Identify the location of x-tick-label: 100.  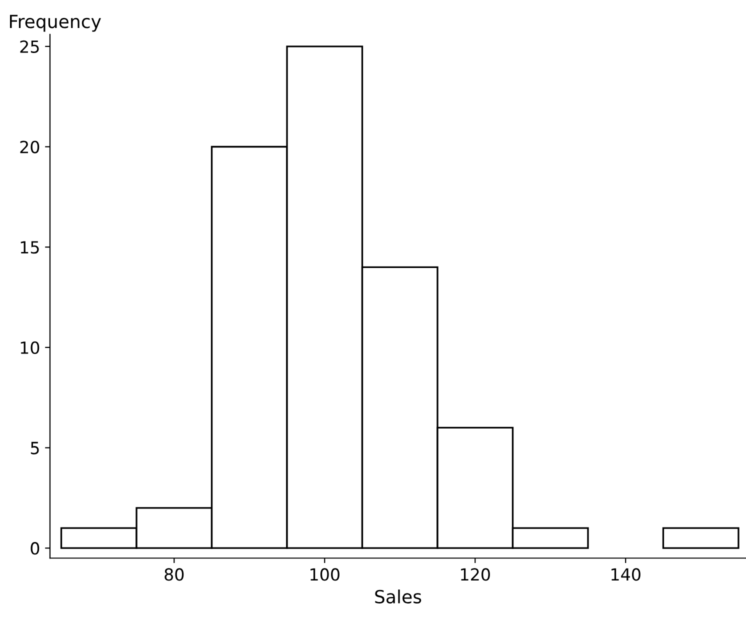
(325, 574).